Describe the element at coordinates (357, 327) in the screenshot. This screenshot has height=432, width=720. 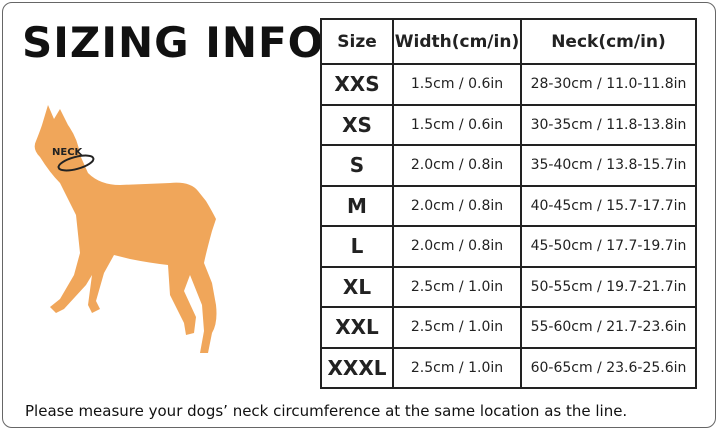
I see `size-cell: XXL` at that location.